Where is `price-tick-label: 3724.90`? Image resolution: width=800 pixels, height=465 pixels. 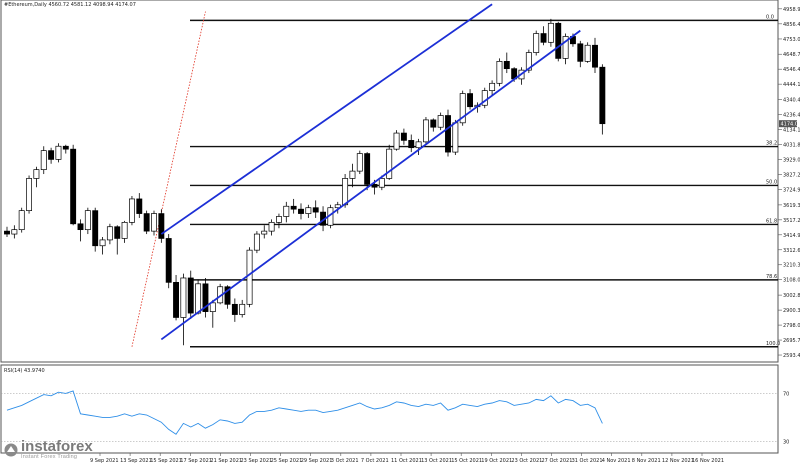
price-tick-label: 3724.90 is located at coordinates (791, 190).